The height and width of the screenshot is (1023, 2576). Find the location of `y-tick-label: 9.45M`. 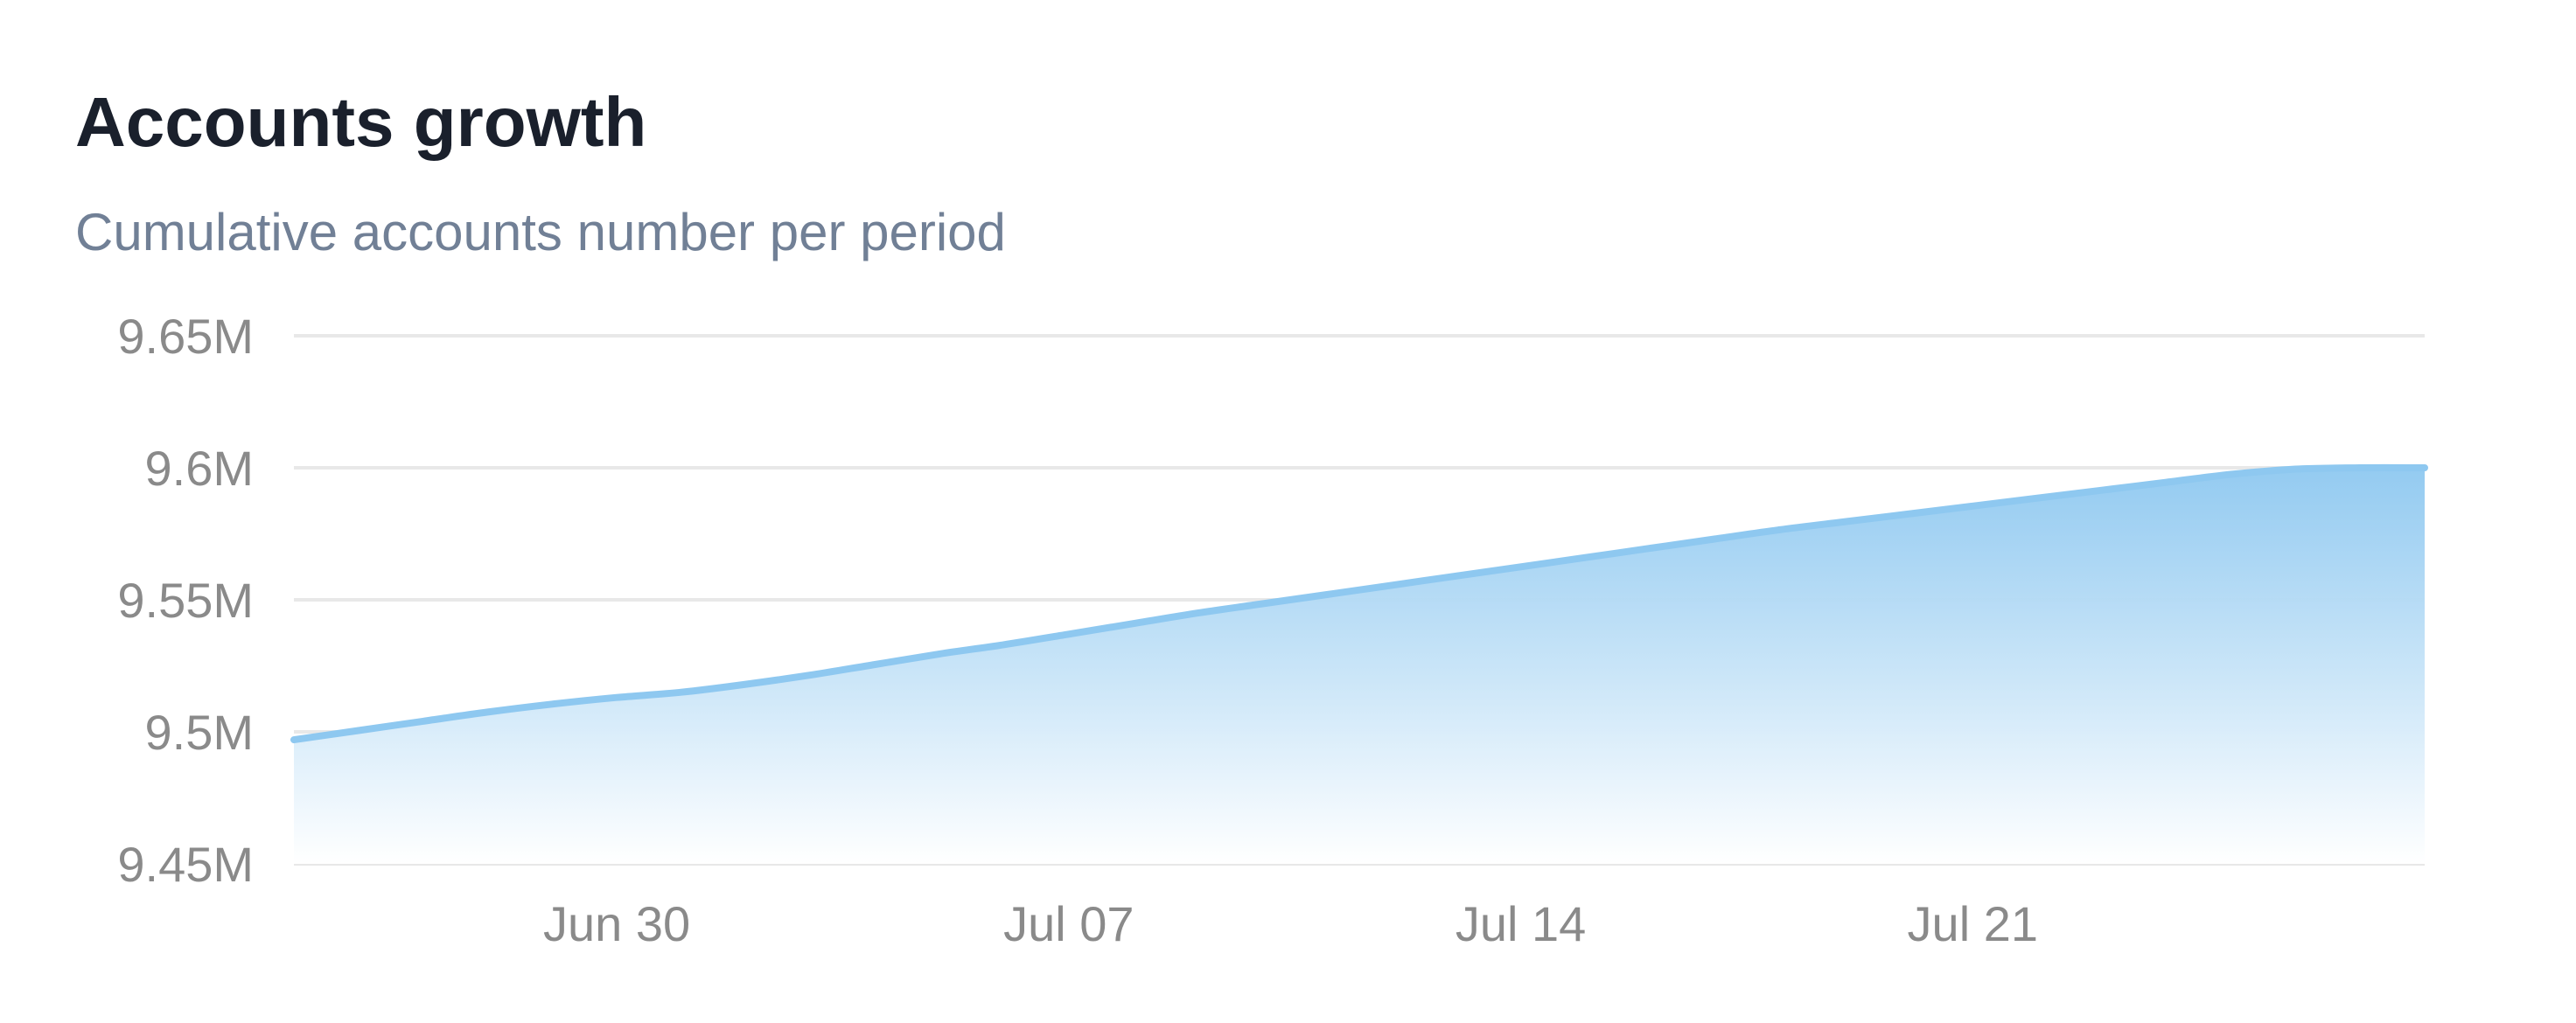

y-tick-label: 9.45M is located at coordinates (185, 865).